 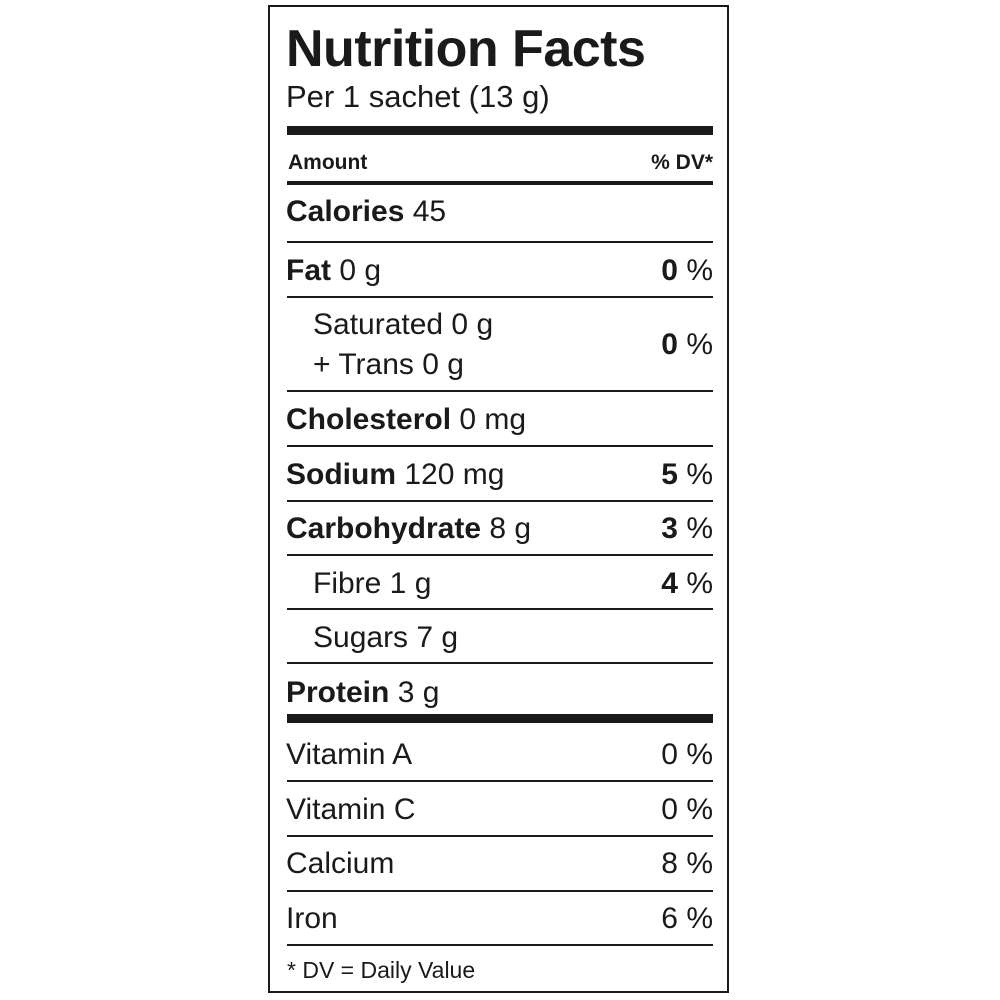 I want to click on cholesterol-row: Cholesterol 0 mg, so click(x=499, y=420).